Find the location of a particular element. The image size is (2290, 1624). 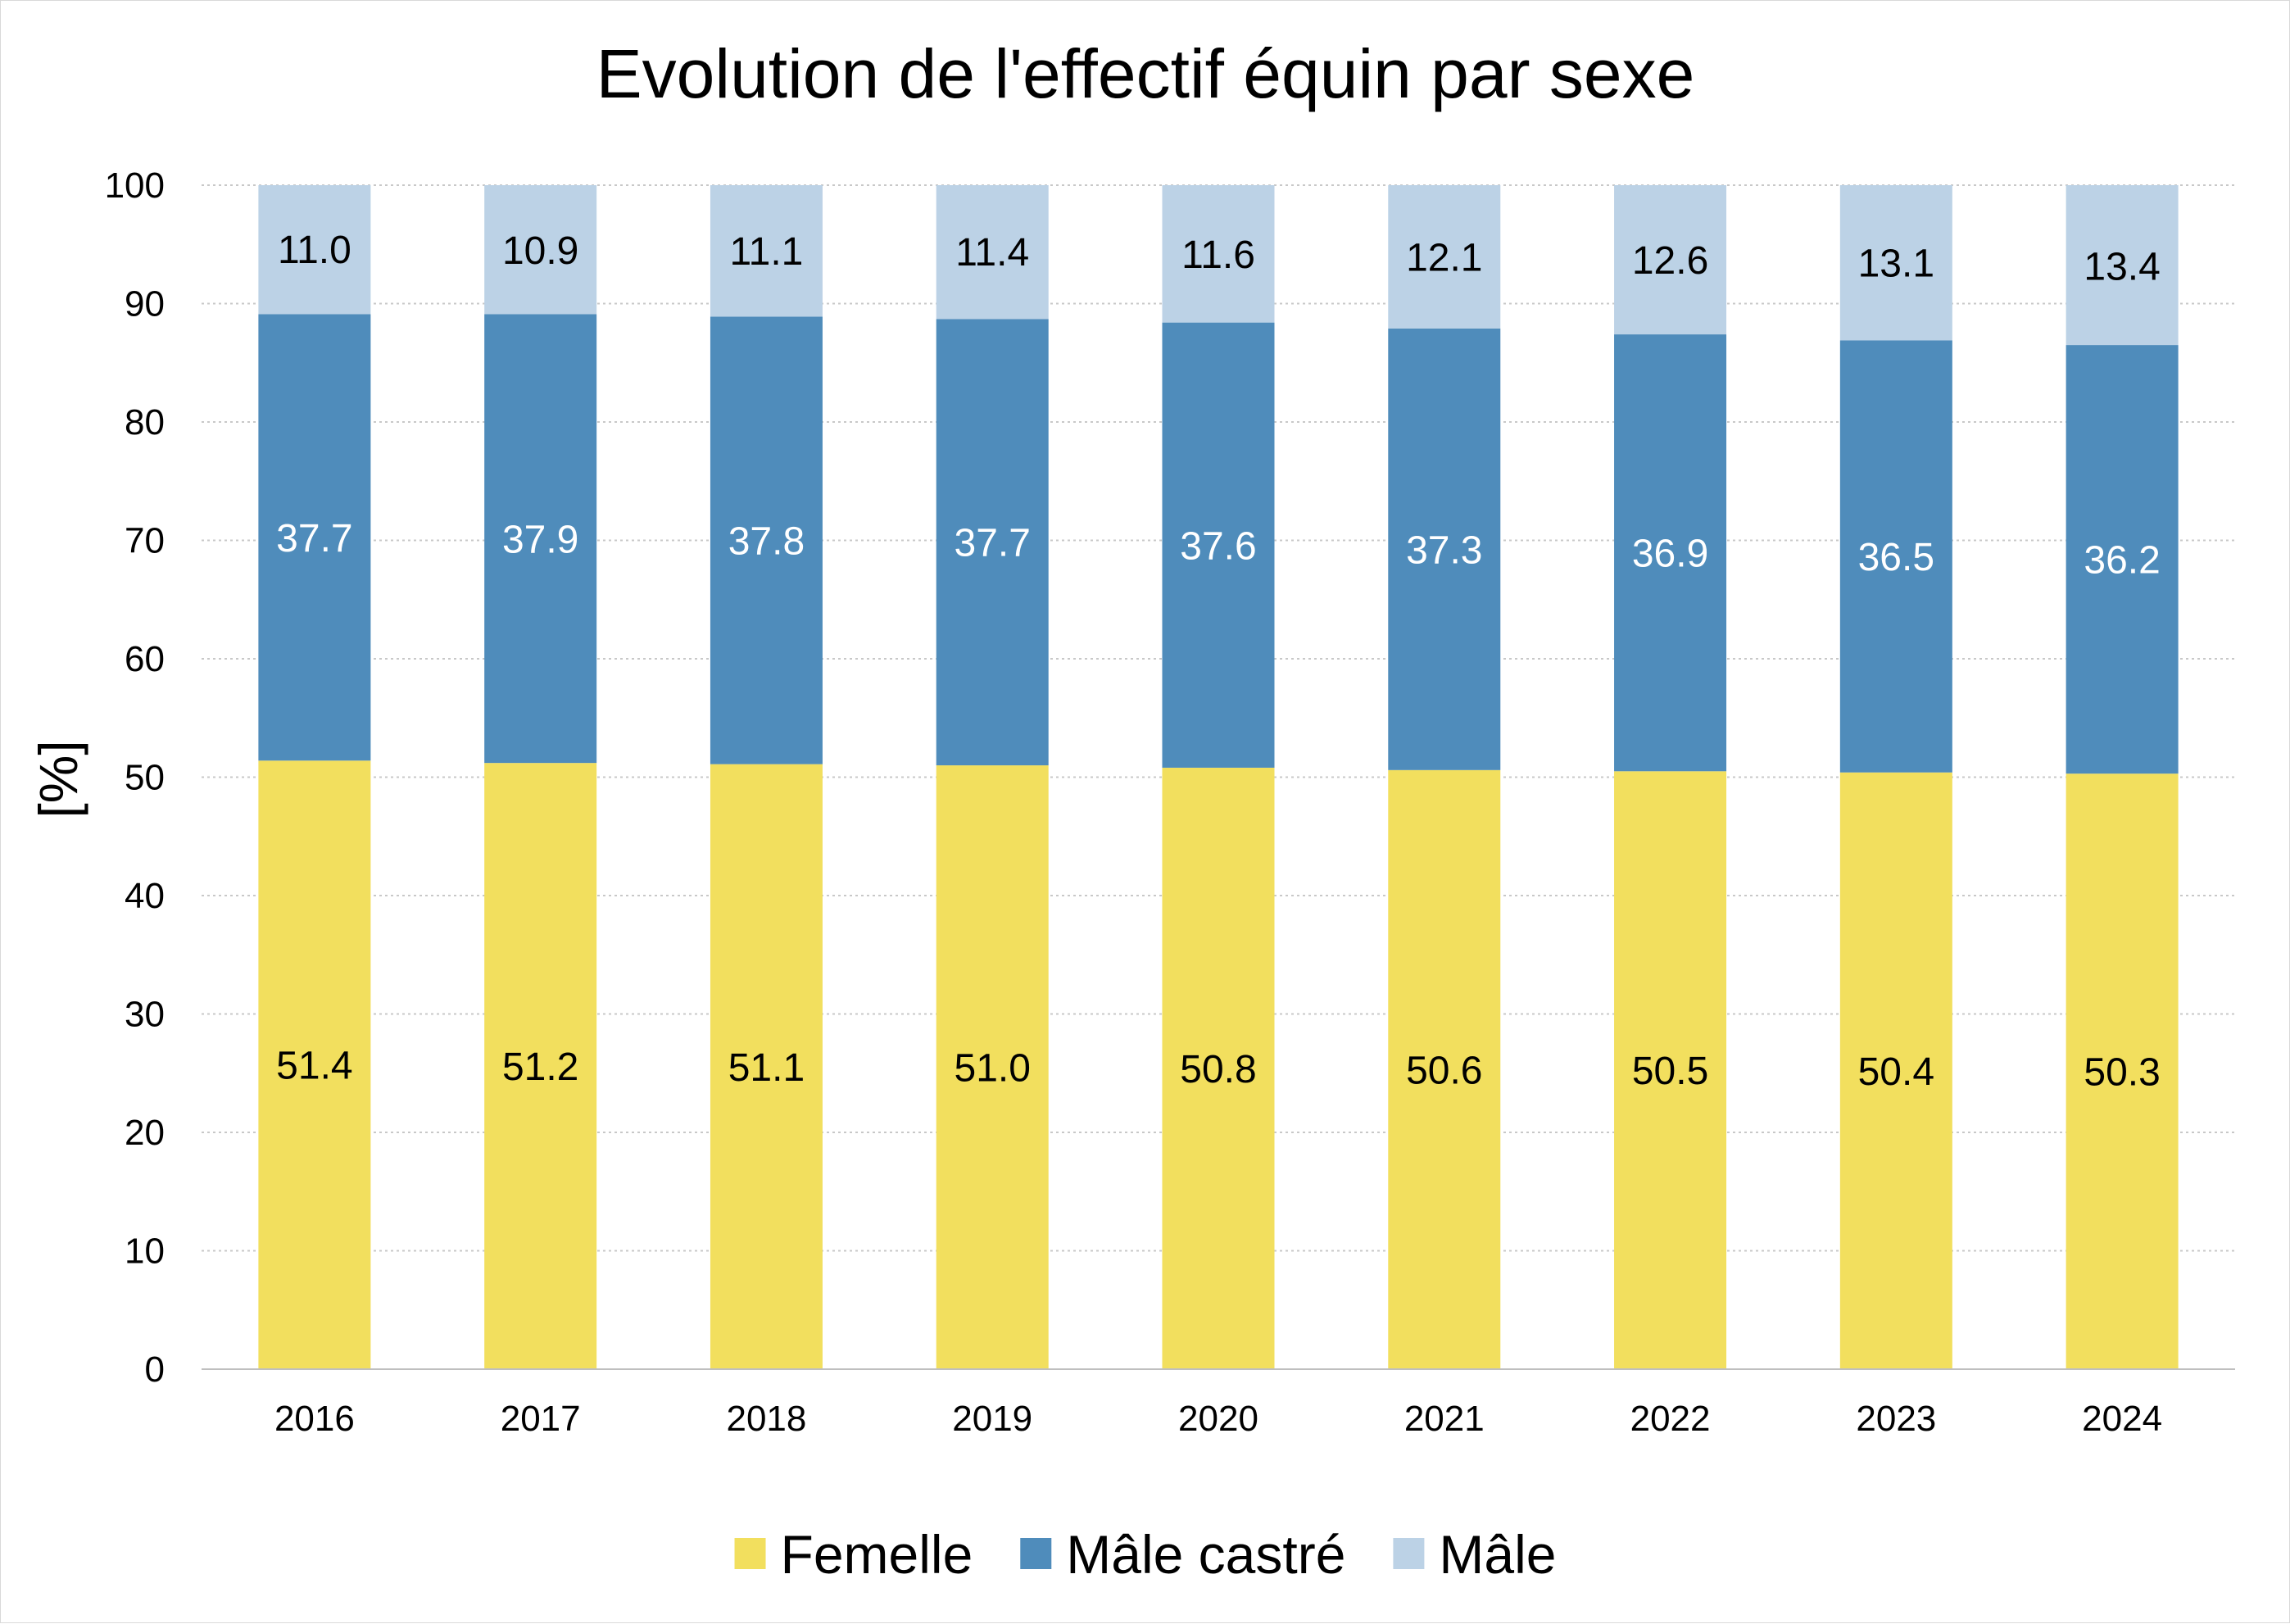

data-label-mâle-2017: 10.9 is located at coordinates (540, 251).